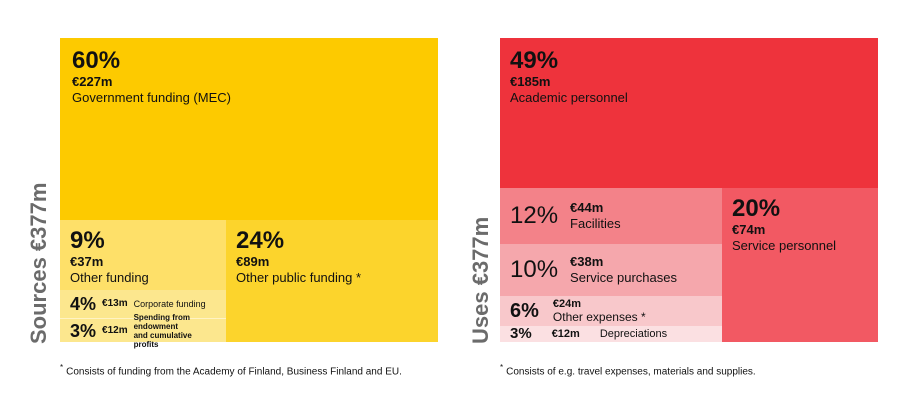 This screenshot has width=914, height=410. Describe the element at coordinates (756, 208) in the screenshot. I see `pct-label: 20%` at that location.